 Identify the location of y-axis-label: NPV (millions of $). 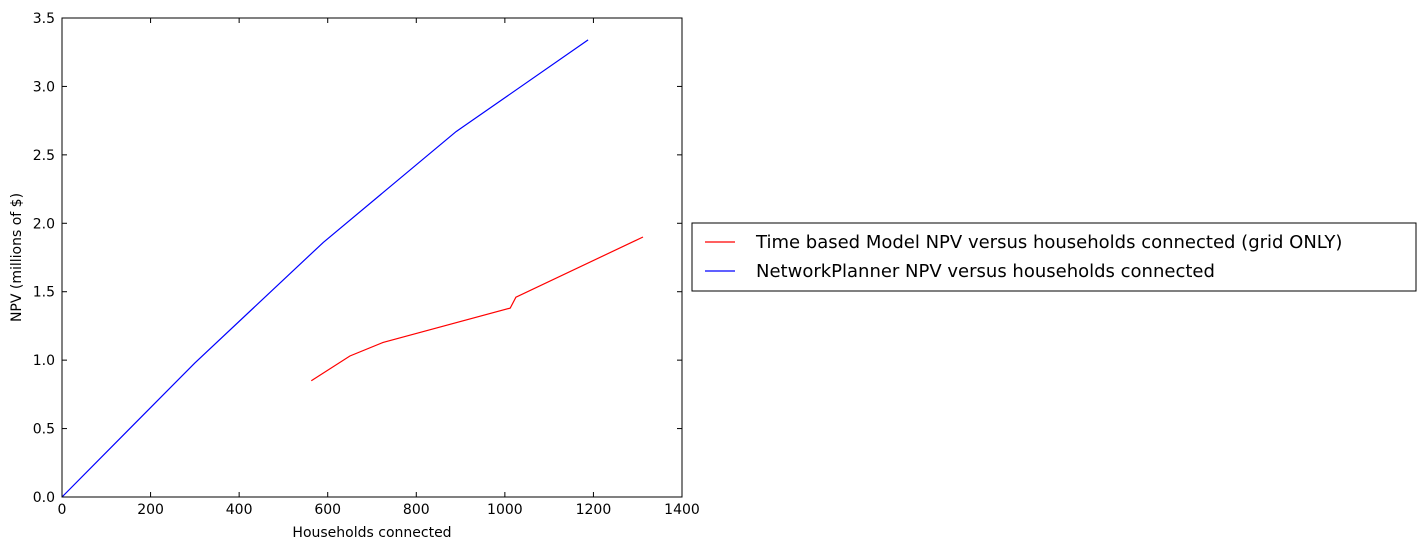
(17, 257).